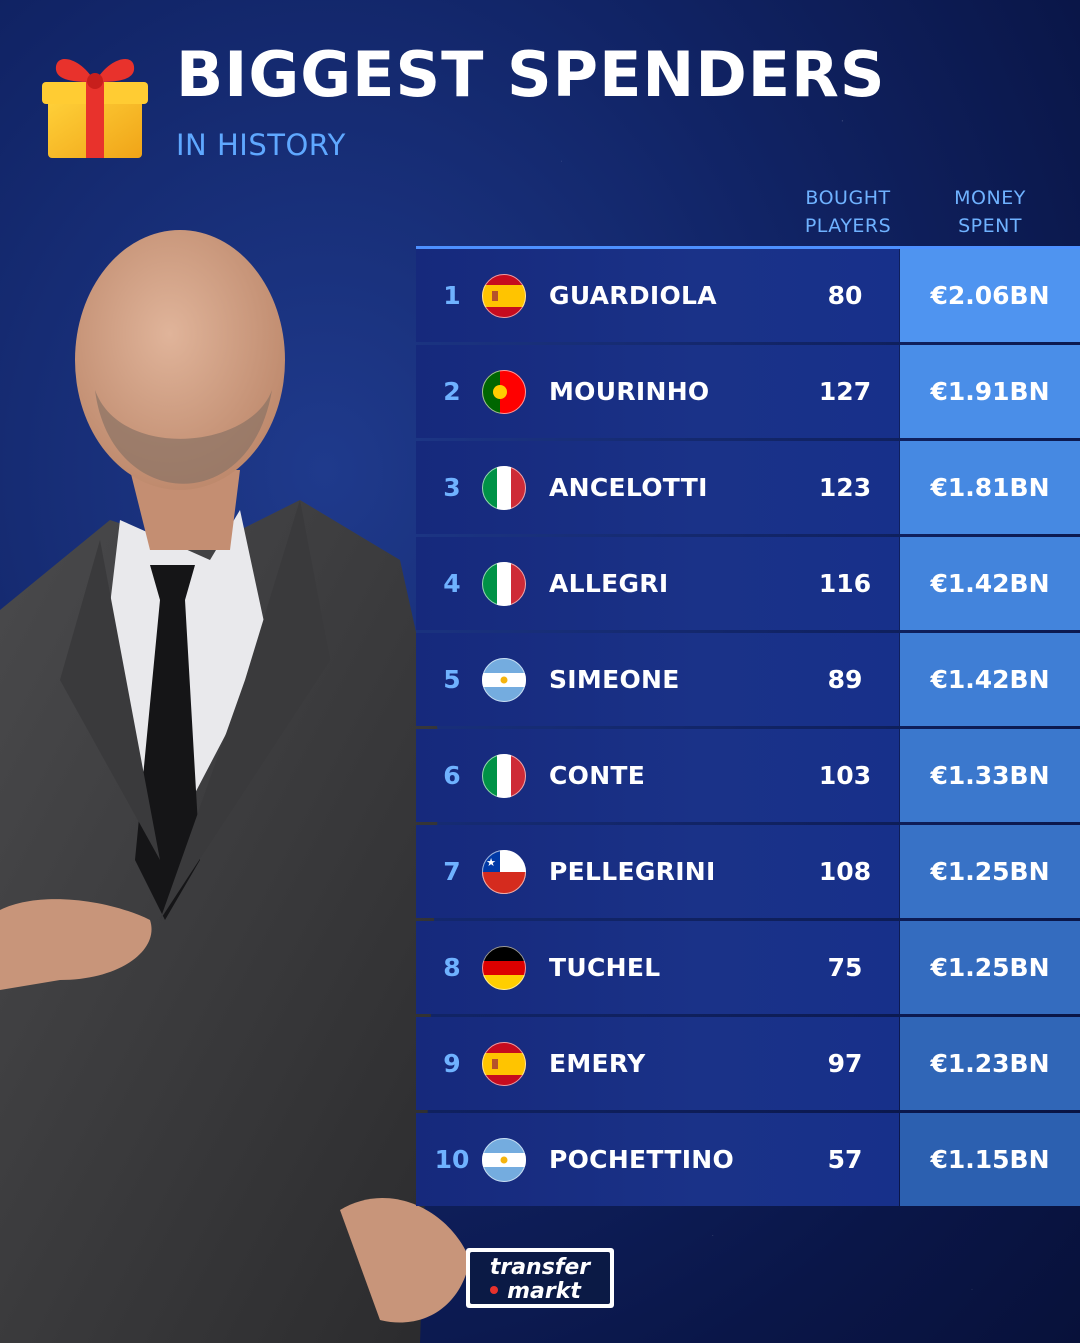 This screenshot has height=1343, width=1080. What do you see at coordinates (452, 391) in the screenshot?
I see `rank-number: 2` at bounding box center [452, 391].